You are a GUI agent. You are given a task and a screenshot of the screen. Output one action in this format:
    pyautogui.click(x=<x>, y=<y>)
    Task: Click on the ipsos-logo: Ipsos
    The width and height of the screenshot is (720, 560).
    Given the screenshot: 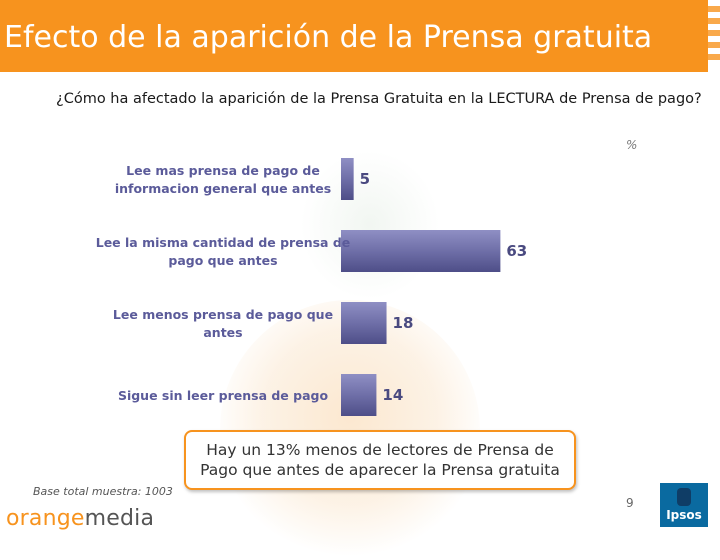 What is the action you would take?
    pyautogui.click(x=684, y=505)
    